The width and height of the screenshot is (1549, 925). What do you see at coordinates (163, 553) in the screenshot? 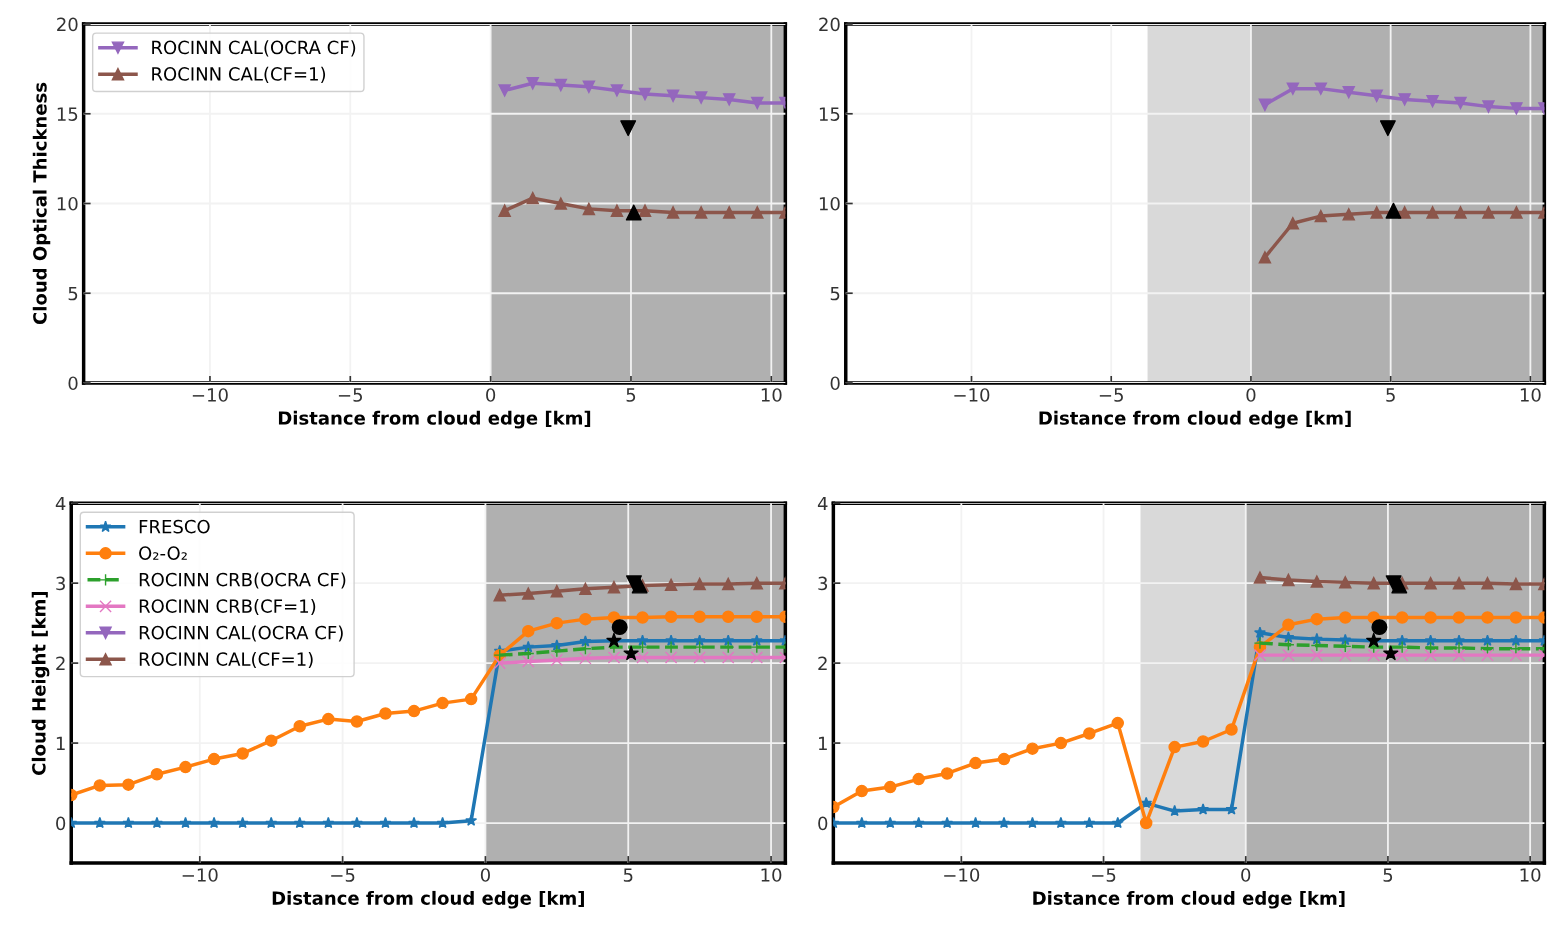
I see `legend-label: O₂-O₂` at bounding box center [163, 553].